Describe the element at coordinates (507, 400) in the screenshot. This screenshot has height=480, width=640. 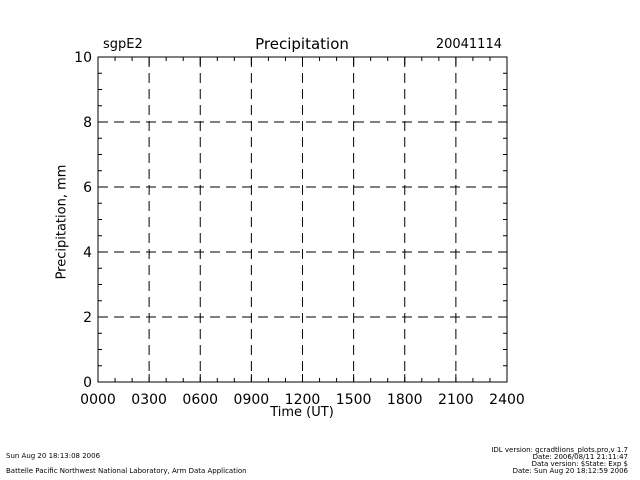
I see `x-tick-label: 2400` at that location.